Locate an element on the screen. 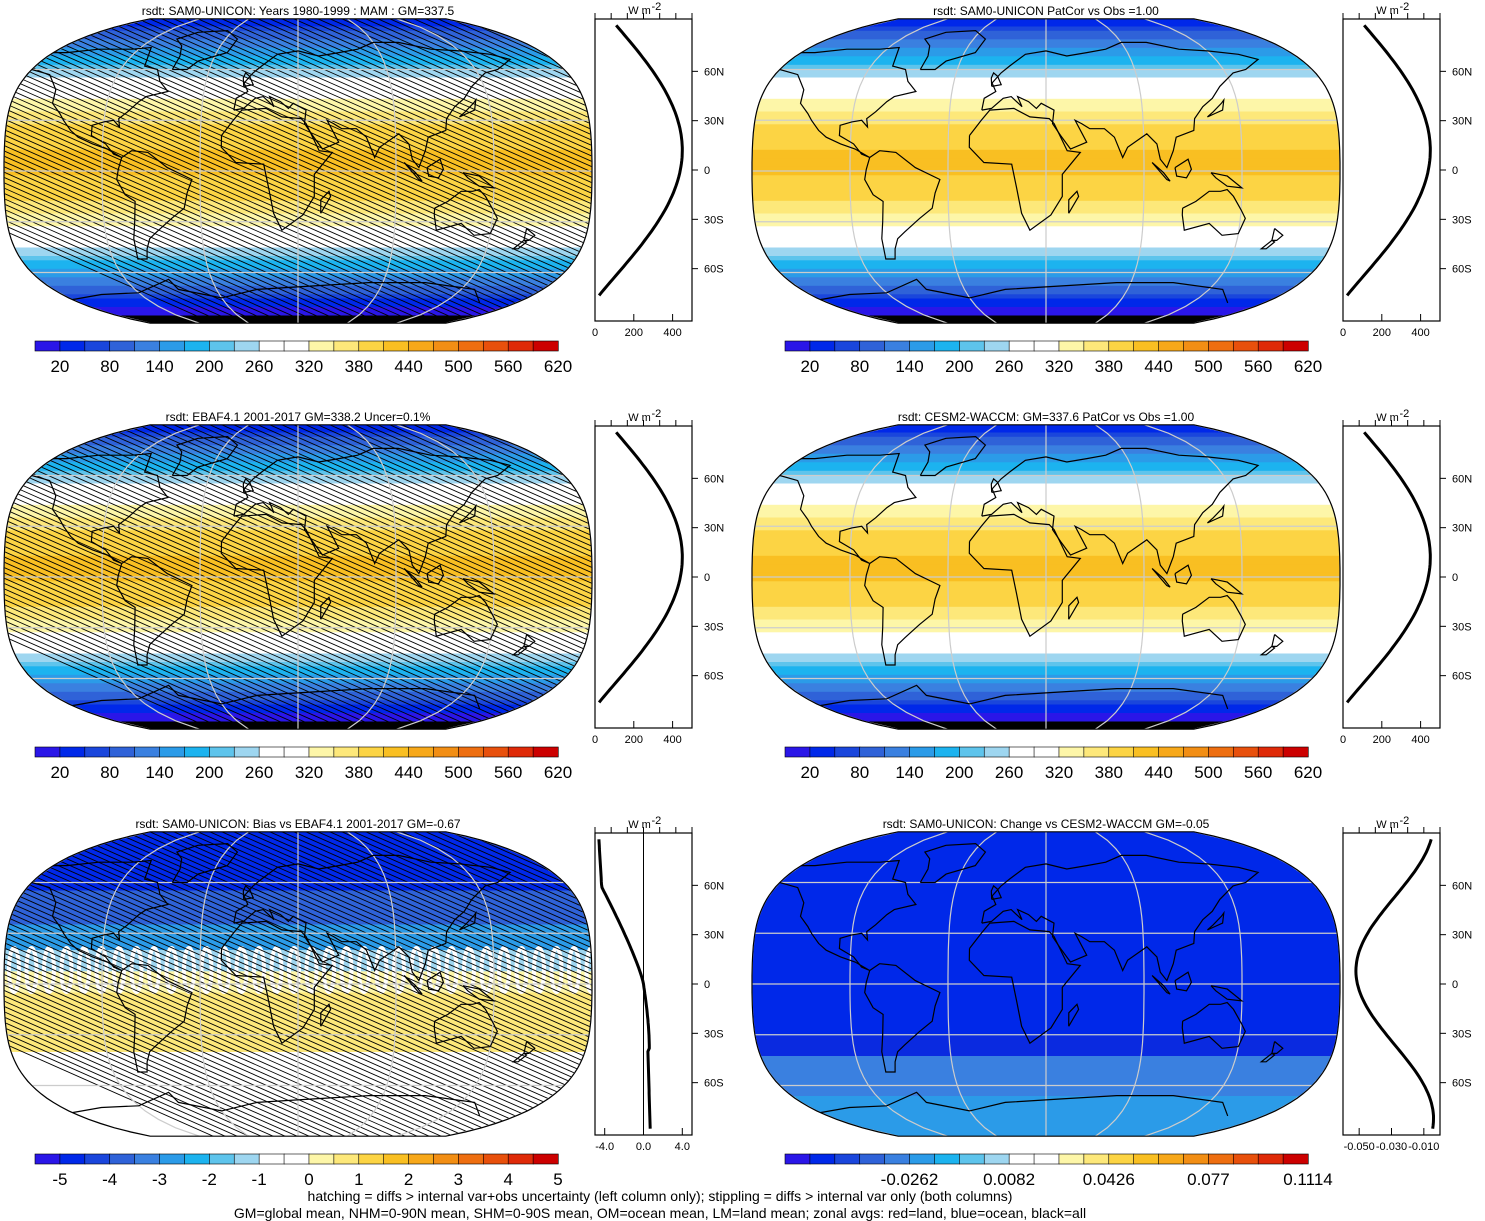 This screenshot has height=1221, width=1485. colorbar-label: -2 is located at coordinates (209, 1179).